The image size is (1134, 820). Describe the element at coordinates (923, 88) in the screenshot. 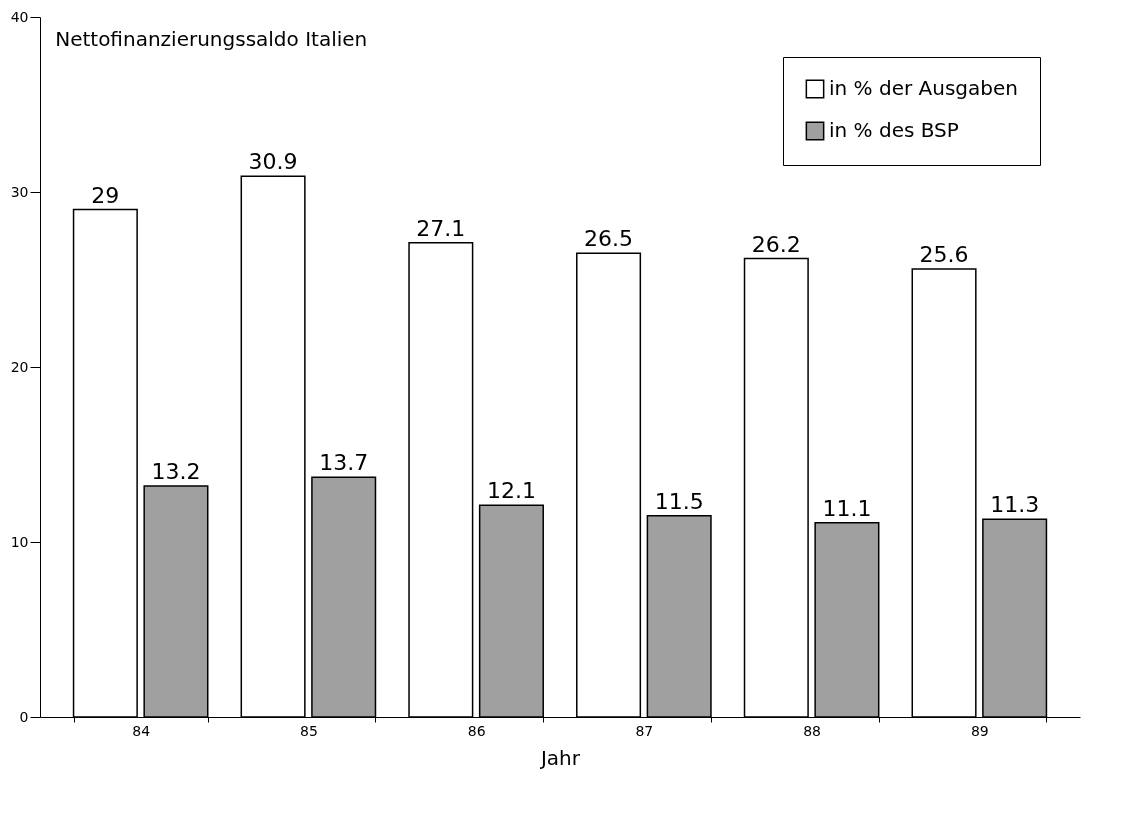

I see `legend-label: in % der Ausgaben` at that location.